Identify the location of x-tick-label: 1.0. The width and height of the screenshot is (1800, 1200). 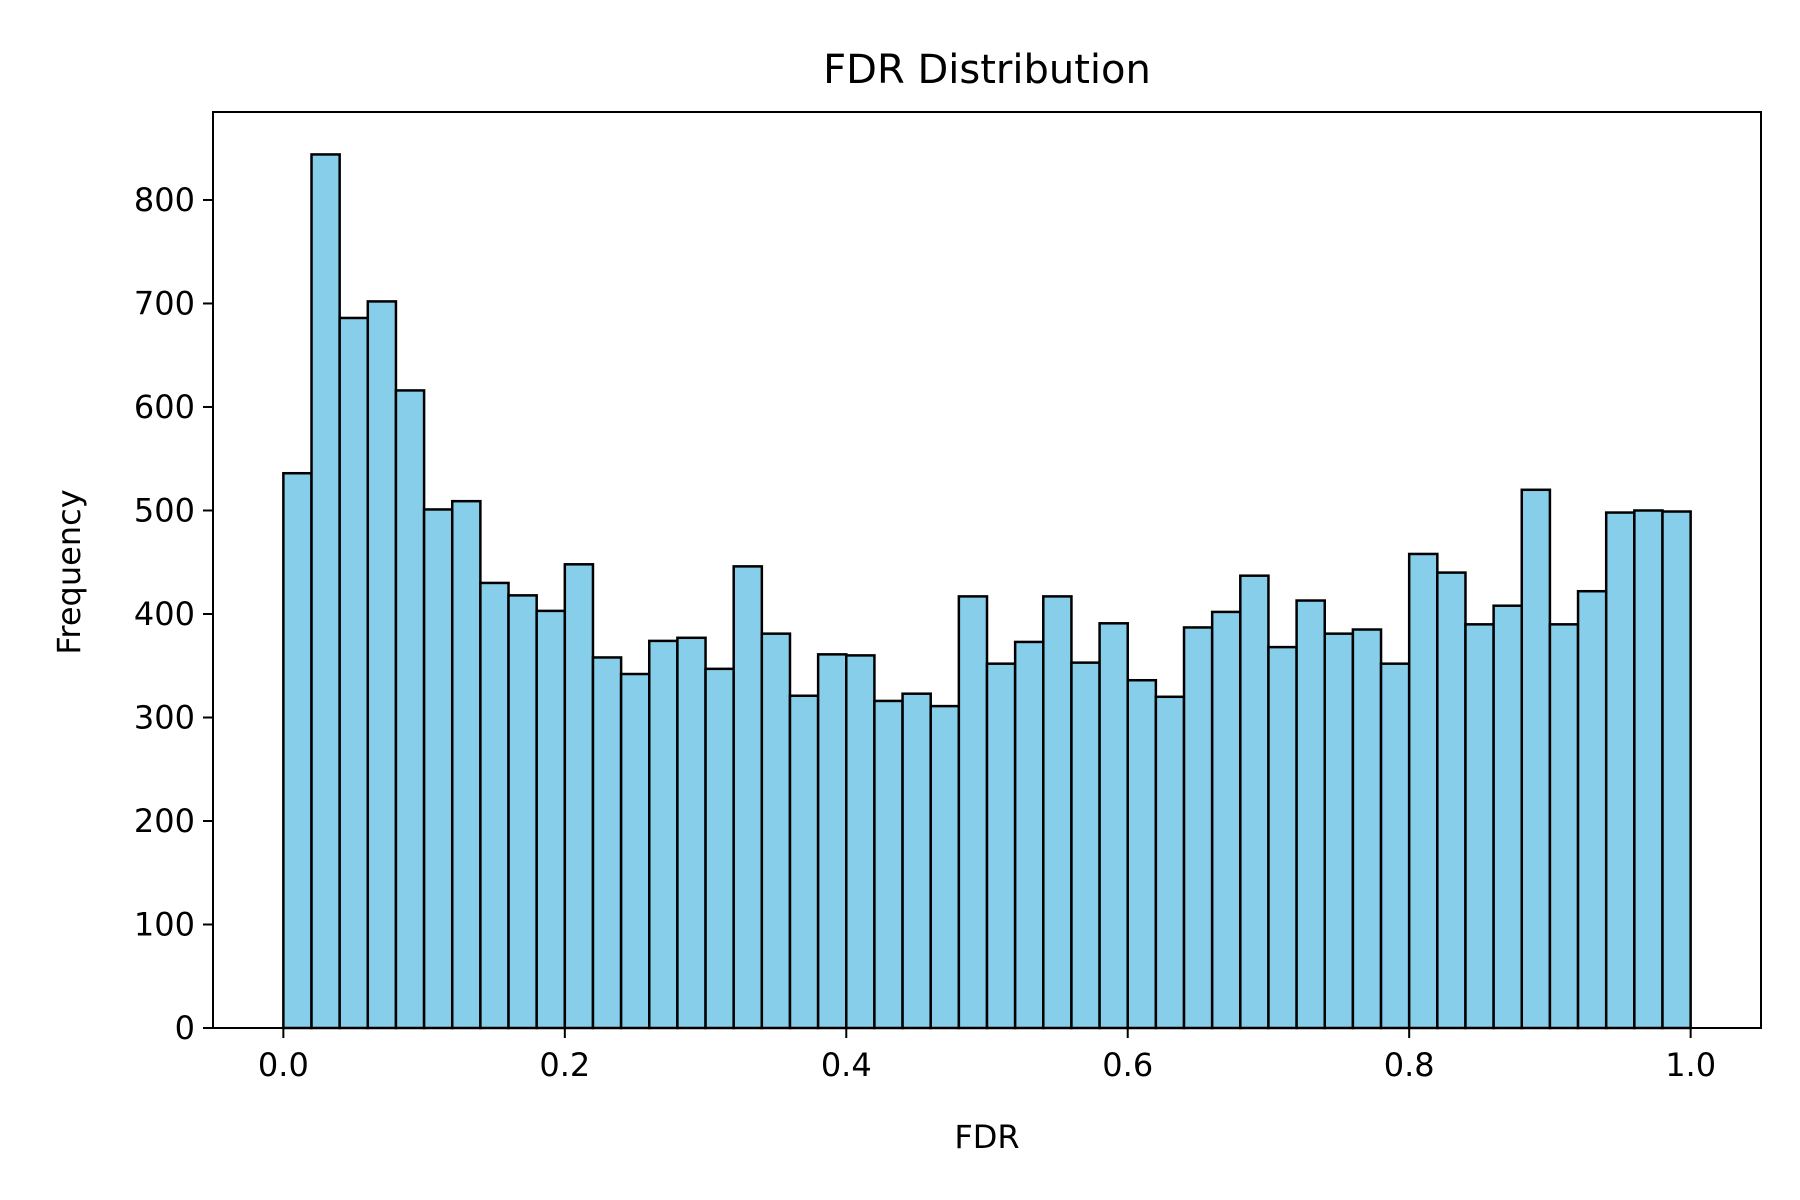
(1690, 1065).